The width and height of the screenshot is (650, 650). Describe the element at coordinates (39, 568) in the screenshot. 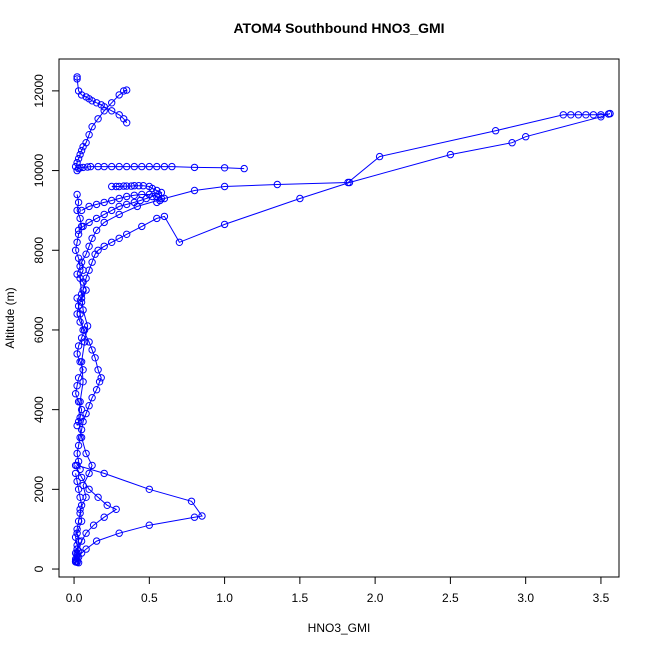

I see `y-tick-label: 0` at that location.